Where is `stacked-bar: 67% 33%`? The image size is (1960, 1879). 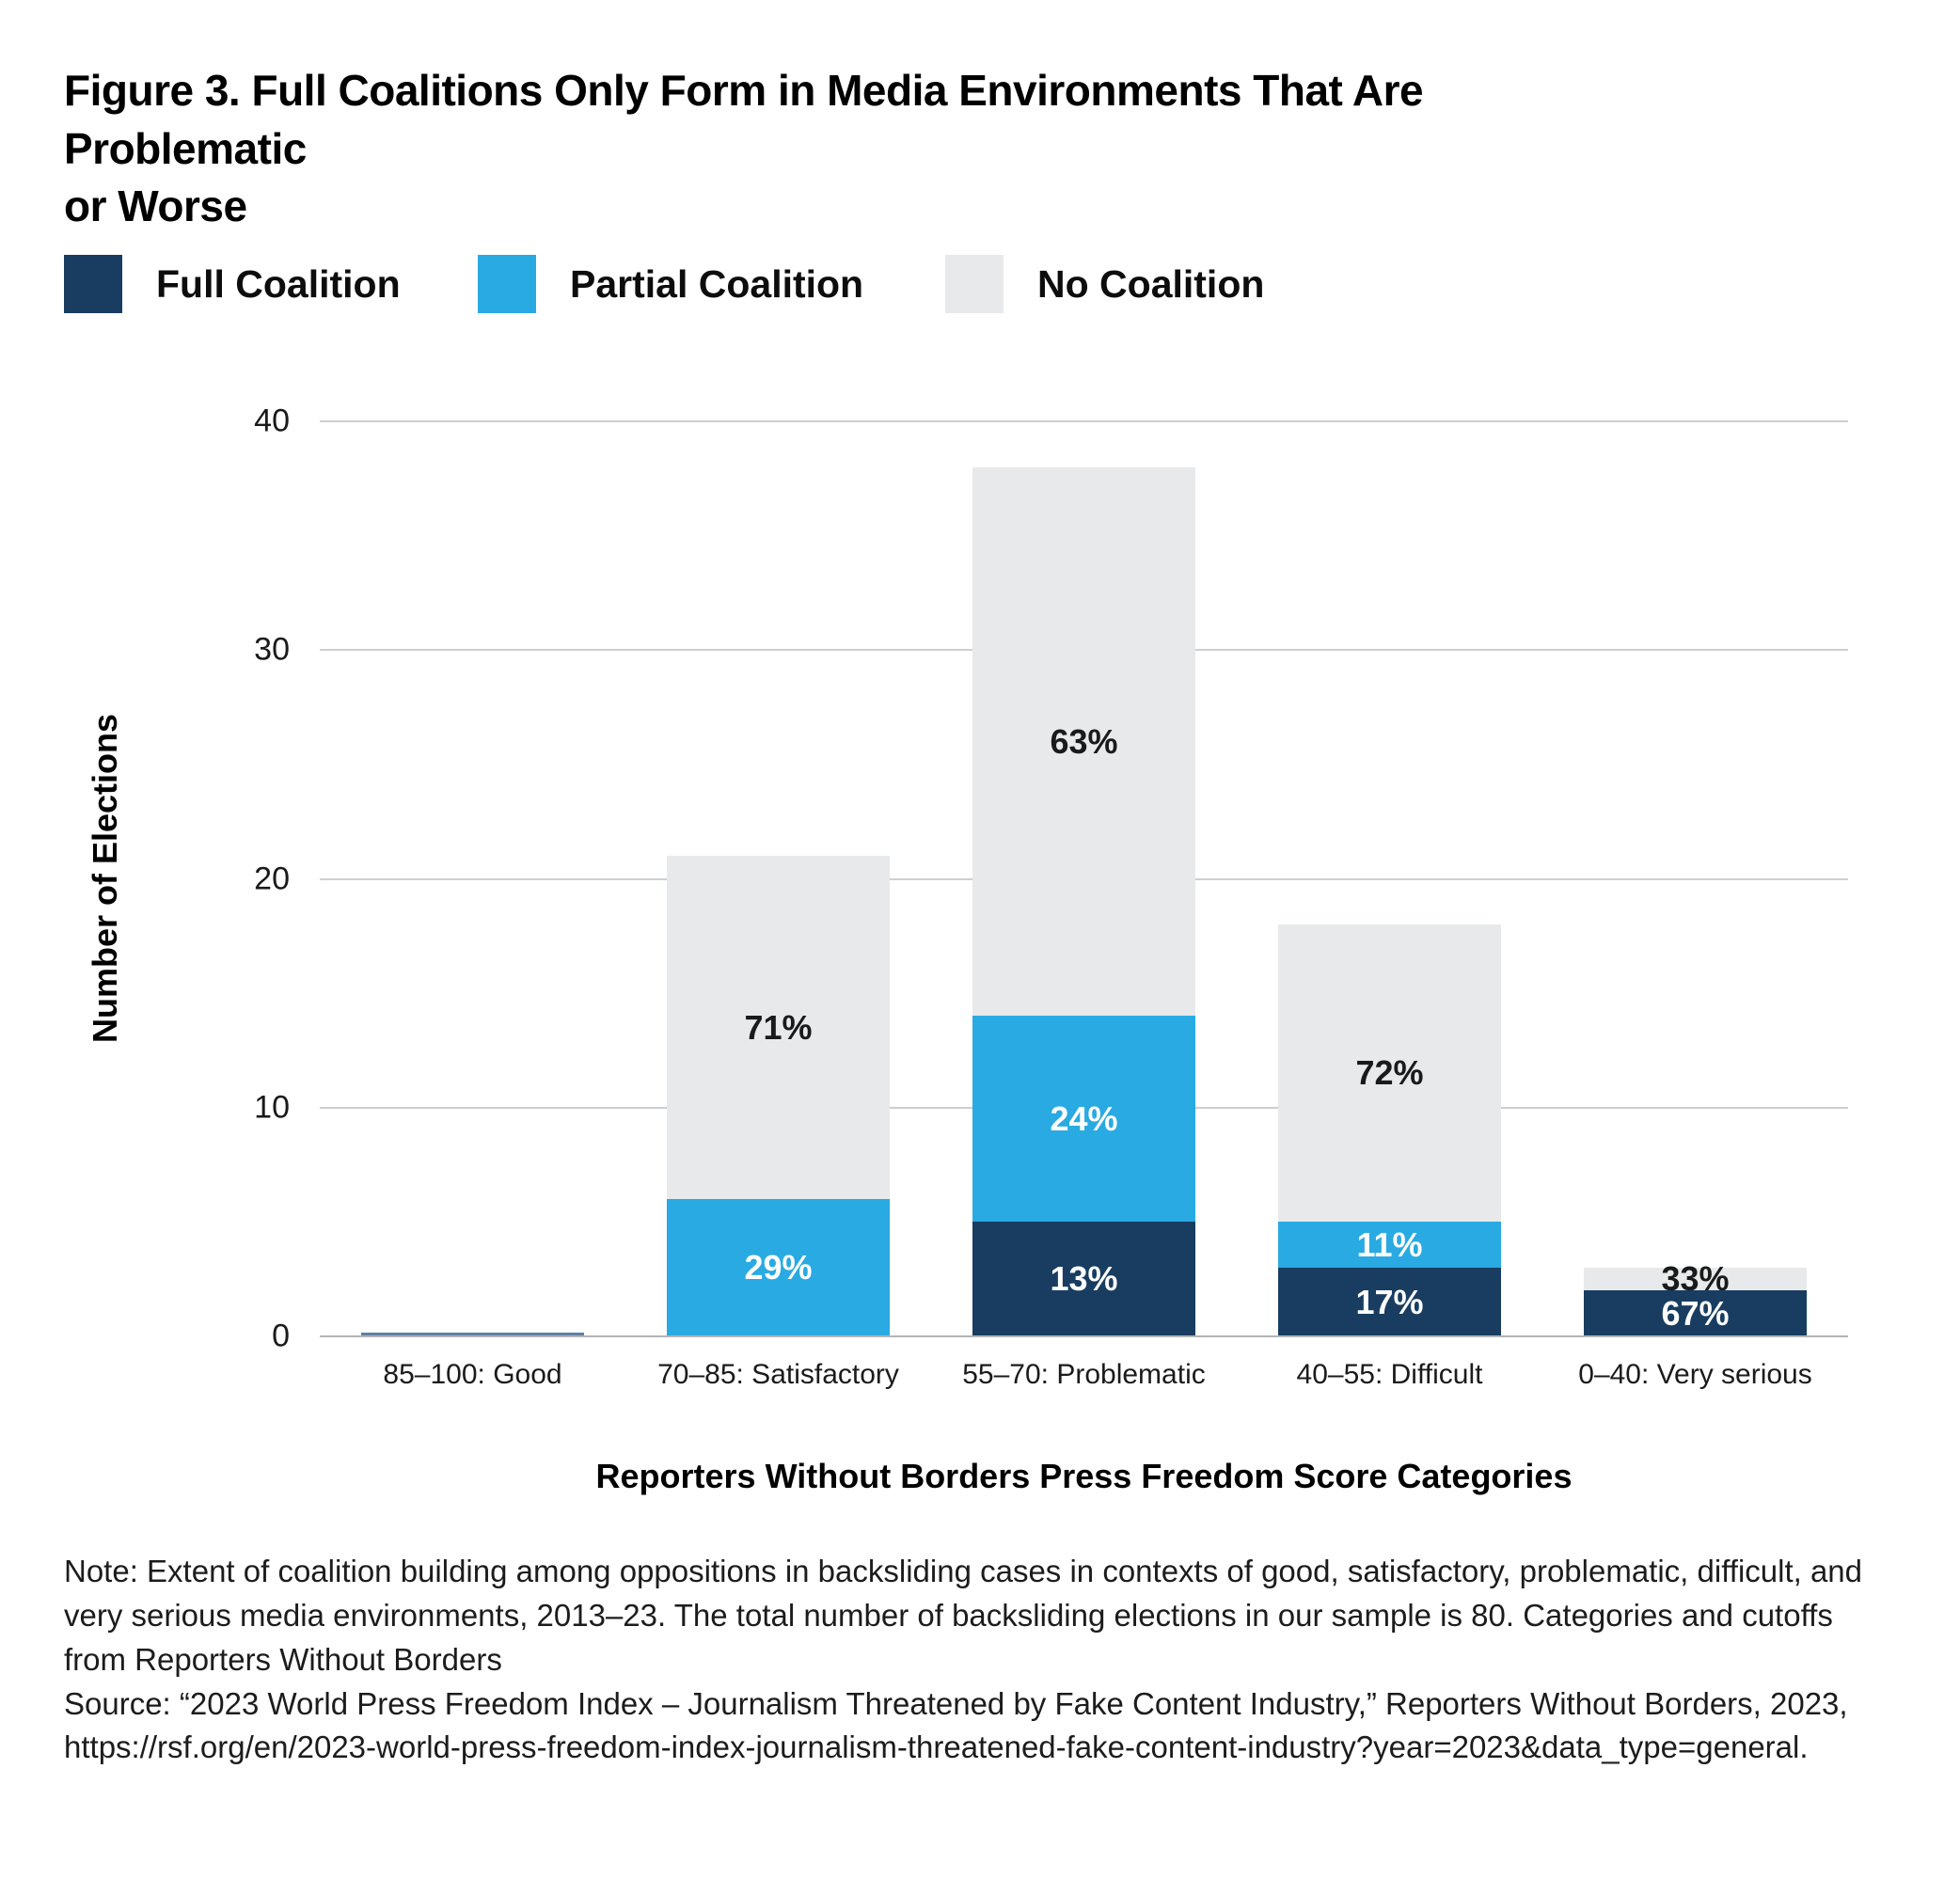
stacked-bar: 67% 33% is located at coordinates (1695, 1299).